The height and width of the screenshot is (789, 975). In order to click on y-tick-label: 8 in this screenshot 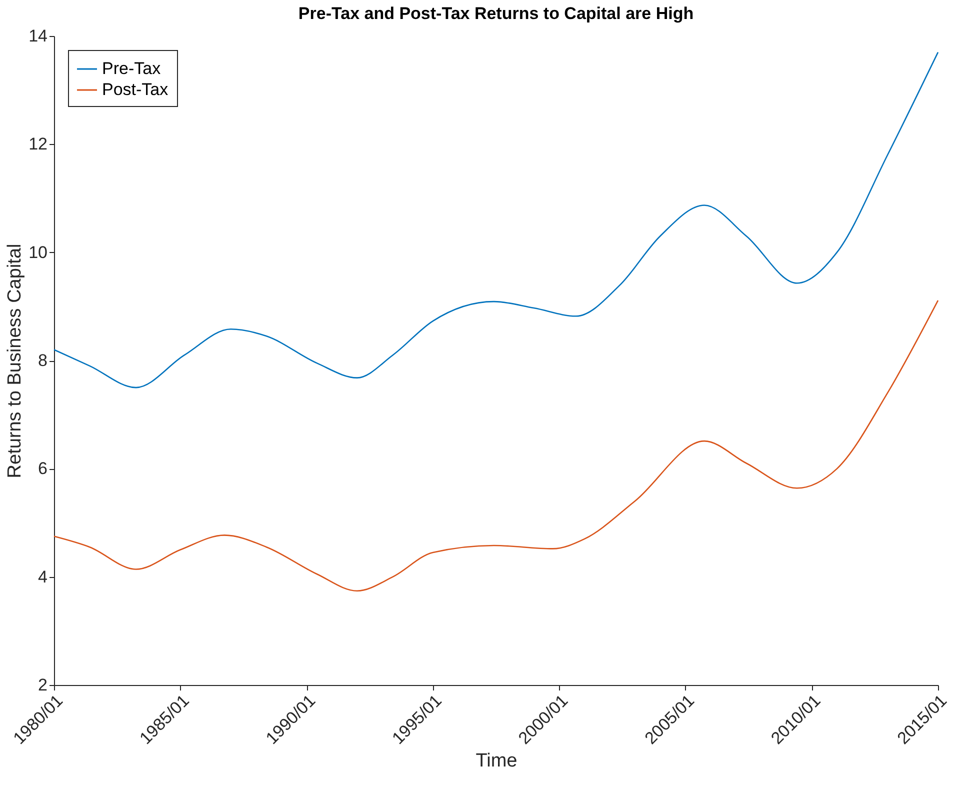, I will do `click(43, 360)`.